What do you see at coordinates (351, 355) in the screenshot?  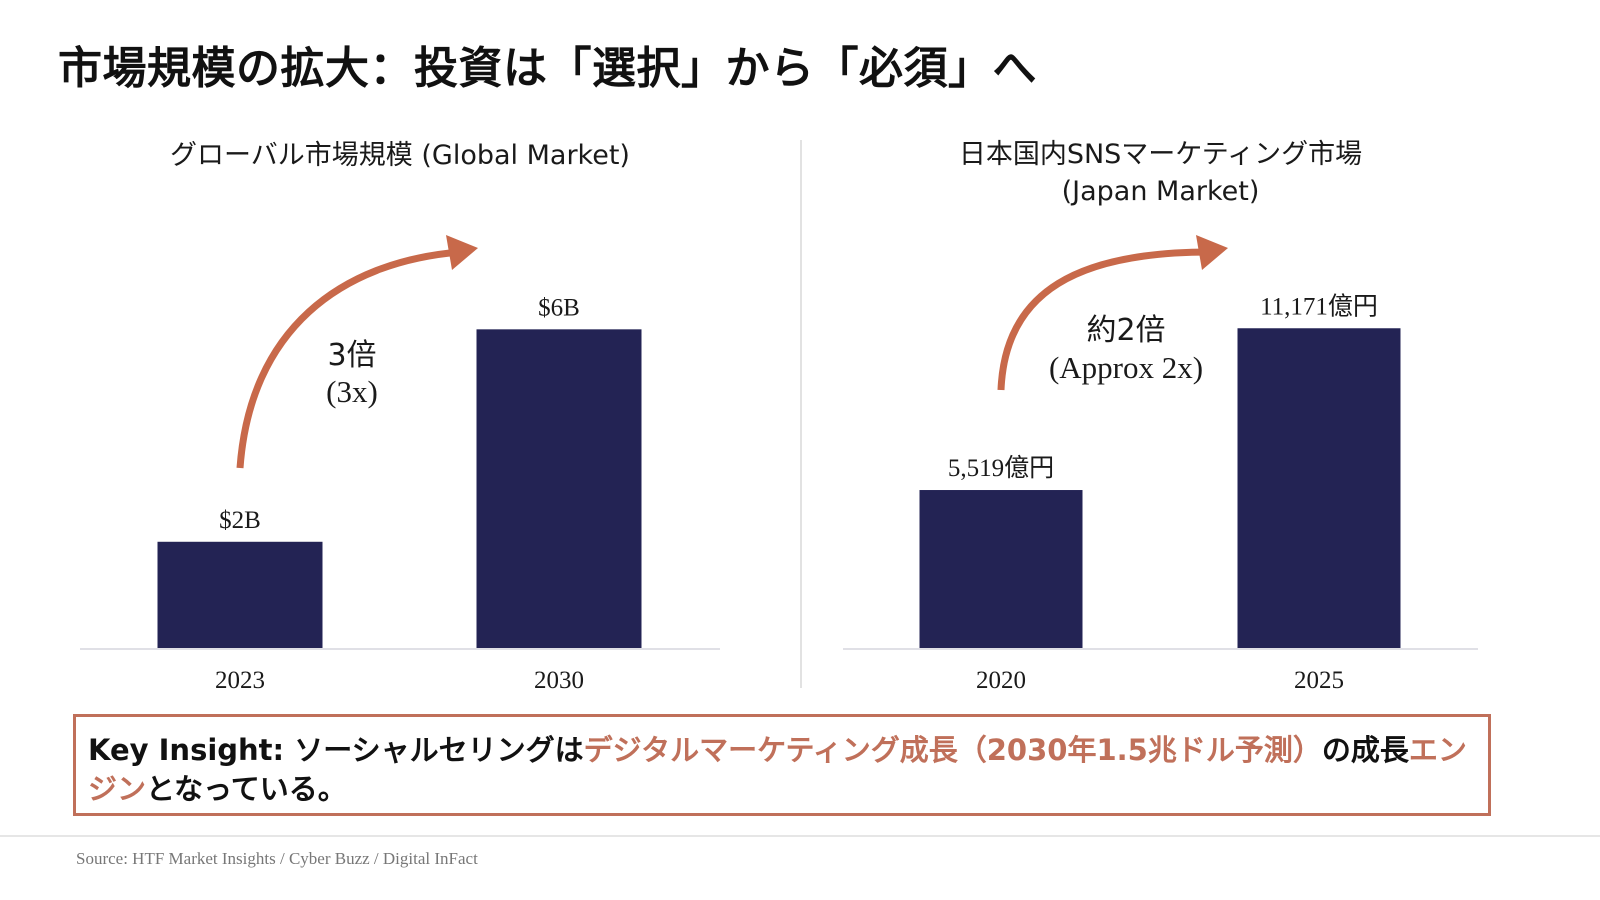 I see `growth-annotation-label: 3倍` at bounding box center [351, 355].